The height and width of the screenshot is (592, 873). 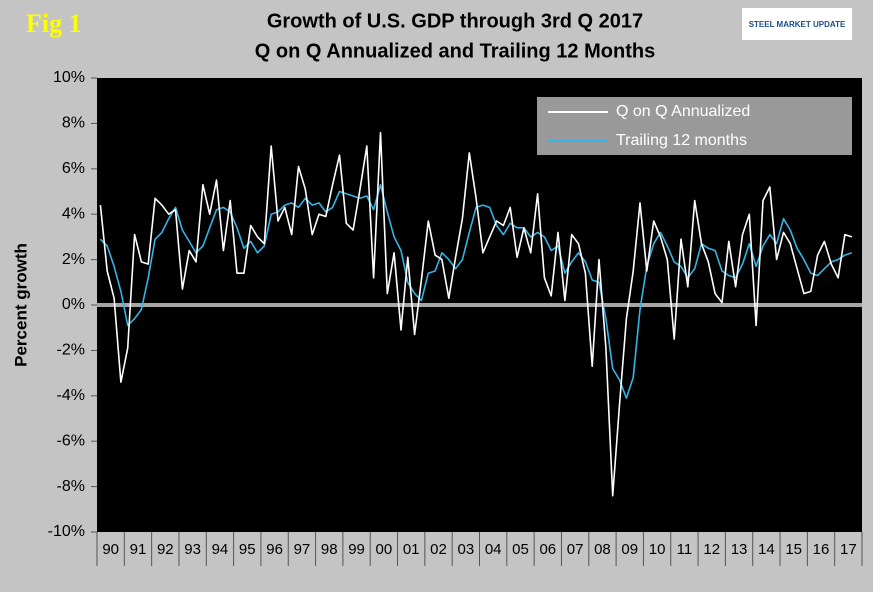 What do you see at coordinates (73, 123) in the screenshot?
I see `y-tick-label: 8%` at bounding box center [73, 123].